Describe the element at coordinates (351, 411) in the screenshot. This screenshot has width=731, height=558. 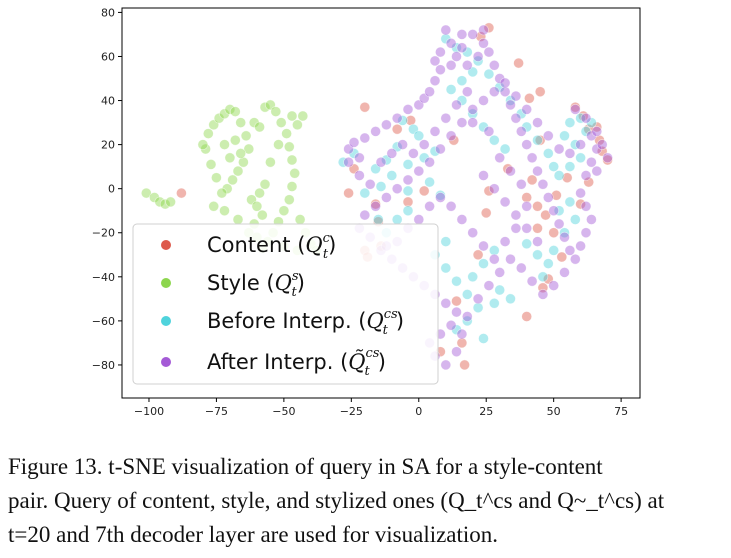
I see `x-tick-label: −25` at that location.